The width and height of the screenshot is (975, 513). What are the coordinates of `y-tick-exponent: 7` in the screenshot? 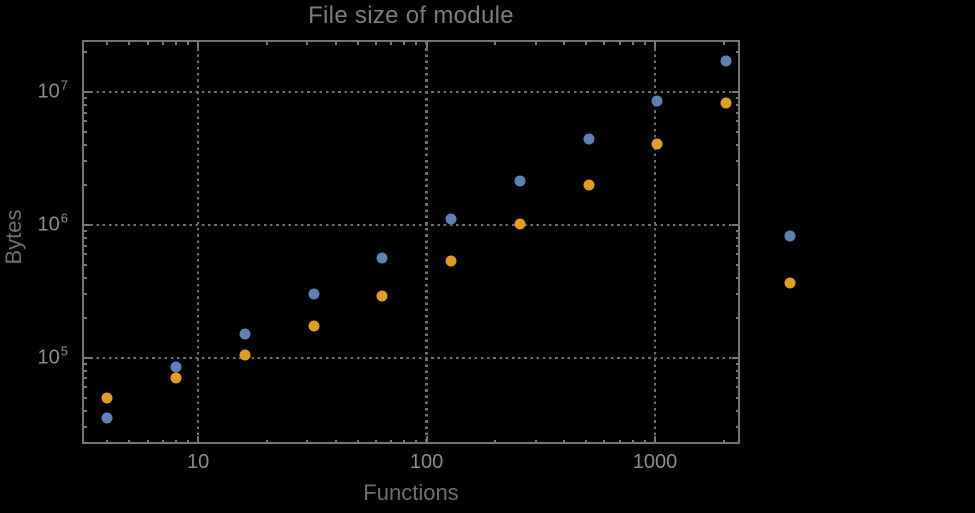 It's located at (64, 85).